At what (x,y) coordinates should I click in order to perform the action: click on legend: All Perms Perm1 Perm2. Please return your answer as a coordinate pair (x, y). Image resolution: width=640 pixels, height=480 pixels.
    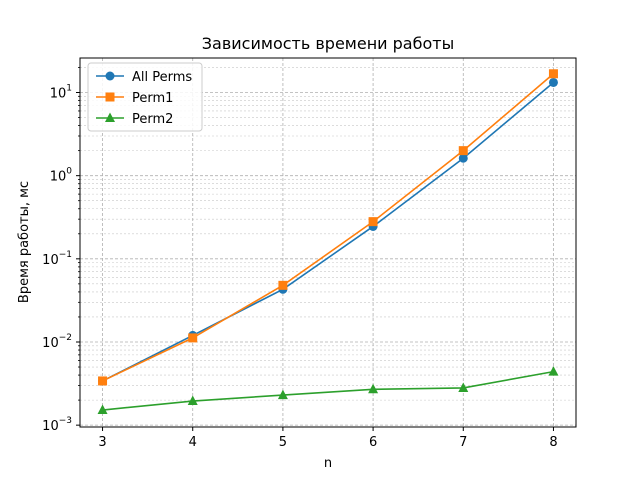
    Looking at the image, I should click on (145, 97).